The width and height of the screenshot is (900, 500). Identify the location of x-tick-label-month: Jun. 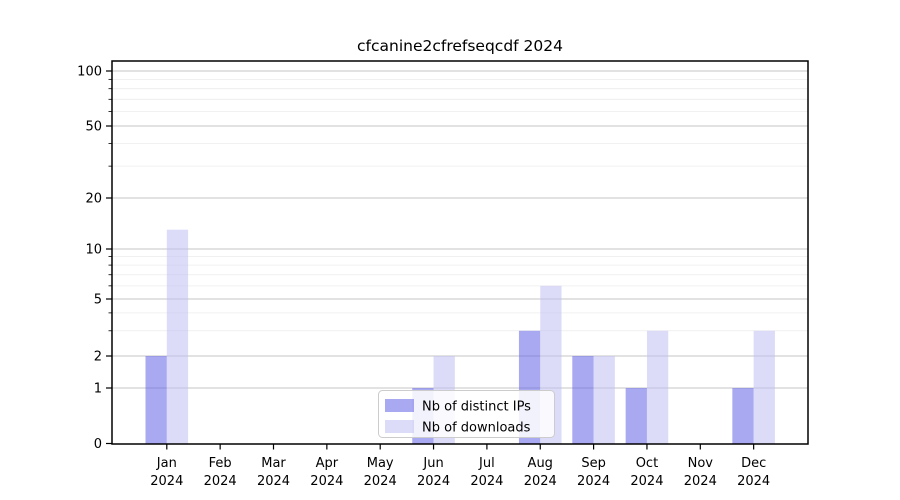
(432, 463).